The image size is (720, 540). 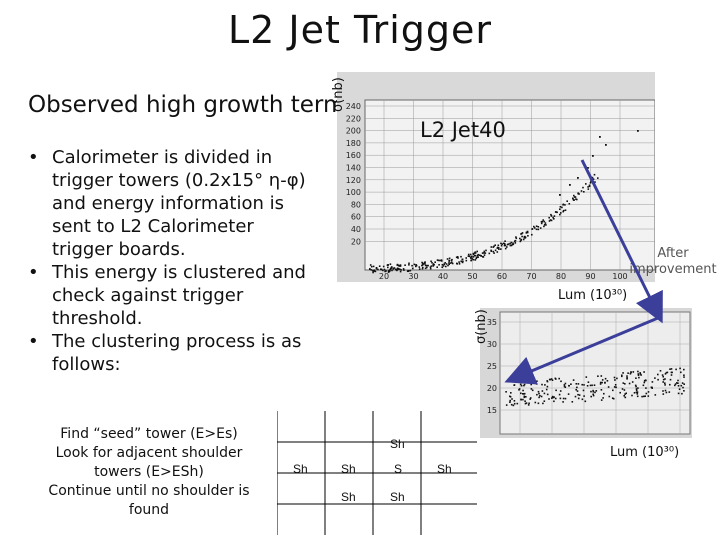 What do you see at coordinates (353, 192) in the screenshot?
I see `plot1-ytick: 100` at bounding box center [353, 192].